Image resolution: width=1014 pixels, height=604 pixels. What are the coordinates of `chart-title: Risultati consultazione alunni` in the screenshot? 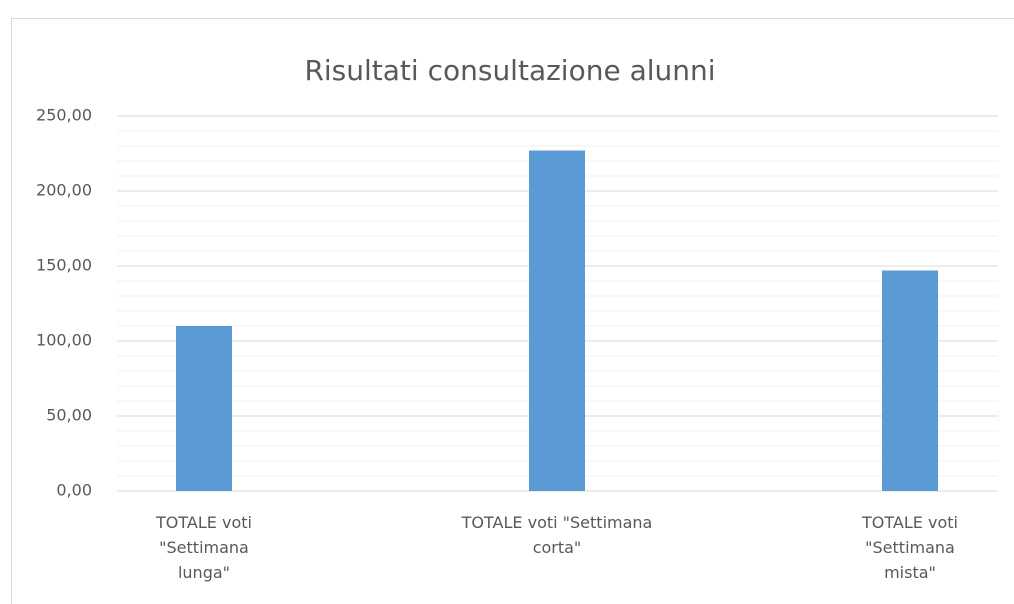 It's located at (509, 70).